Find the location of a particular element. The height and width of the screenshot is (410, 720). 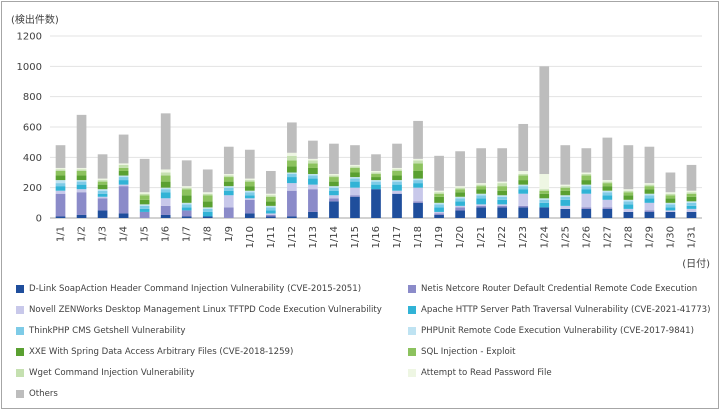

x-tick-label: 1/30 is located at coordinates (670, 237).